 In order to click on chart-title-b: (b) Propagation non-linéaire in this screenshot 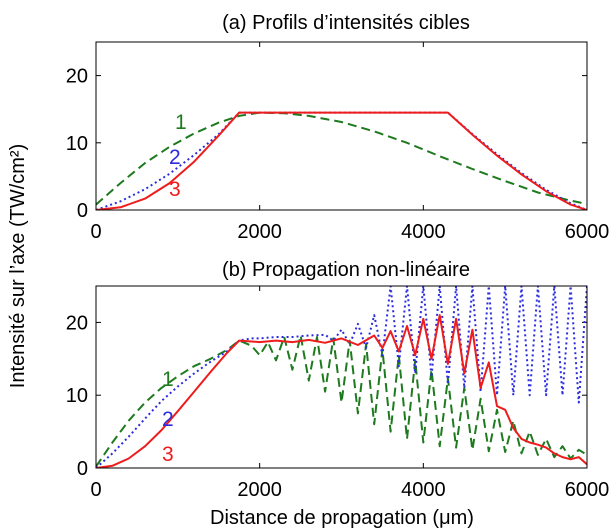, I will do `click(346, 270)`.